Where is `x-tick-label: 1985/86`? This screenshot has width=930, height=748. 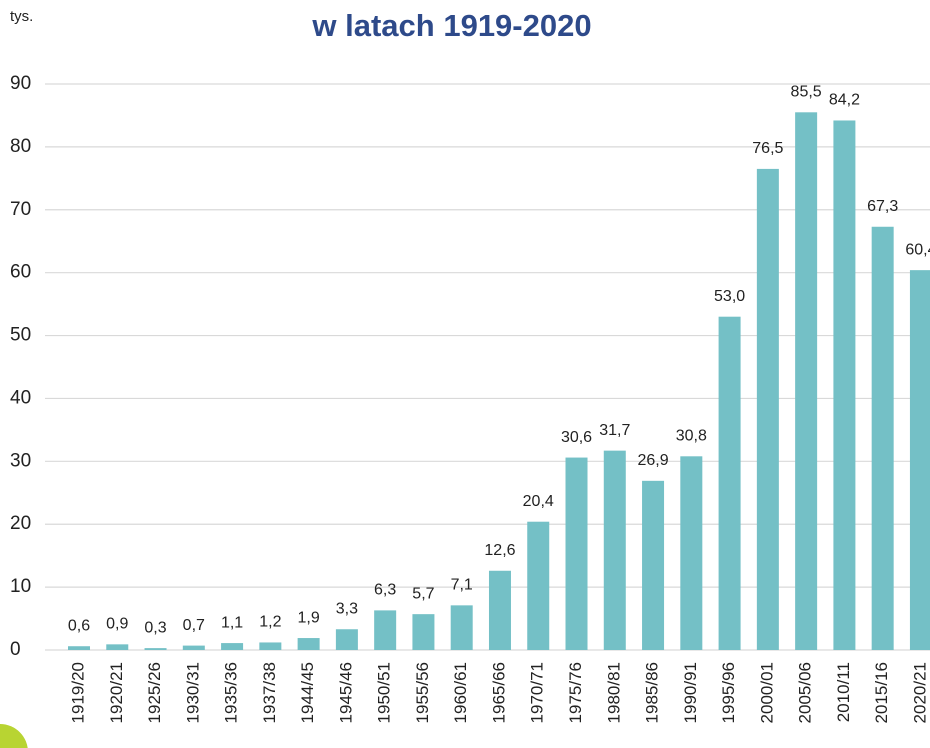
x-tick-label: 1985/86 is located at coordinates (652, 692).